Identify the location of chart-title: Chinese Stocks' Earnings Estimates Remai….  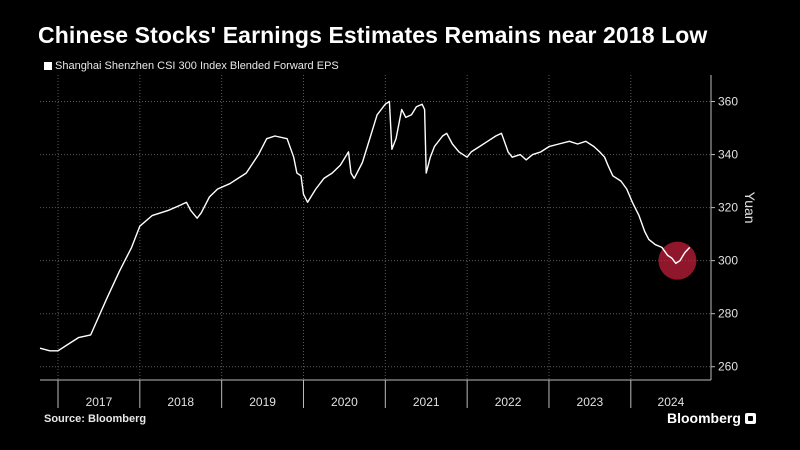
(373, 35).